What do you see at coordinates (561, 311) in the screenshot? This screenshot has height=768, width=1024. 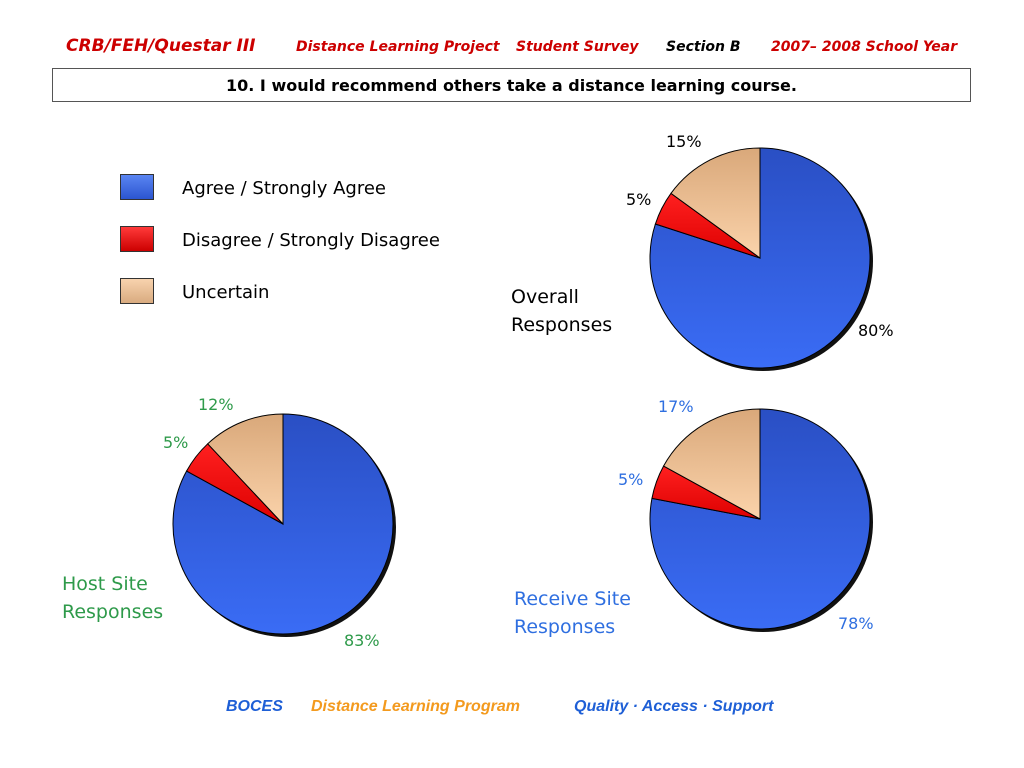 I see `pie-title-overall: Overall Responses` at bounding box center [561, 311].